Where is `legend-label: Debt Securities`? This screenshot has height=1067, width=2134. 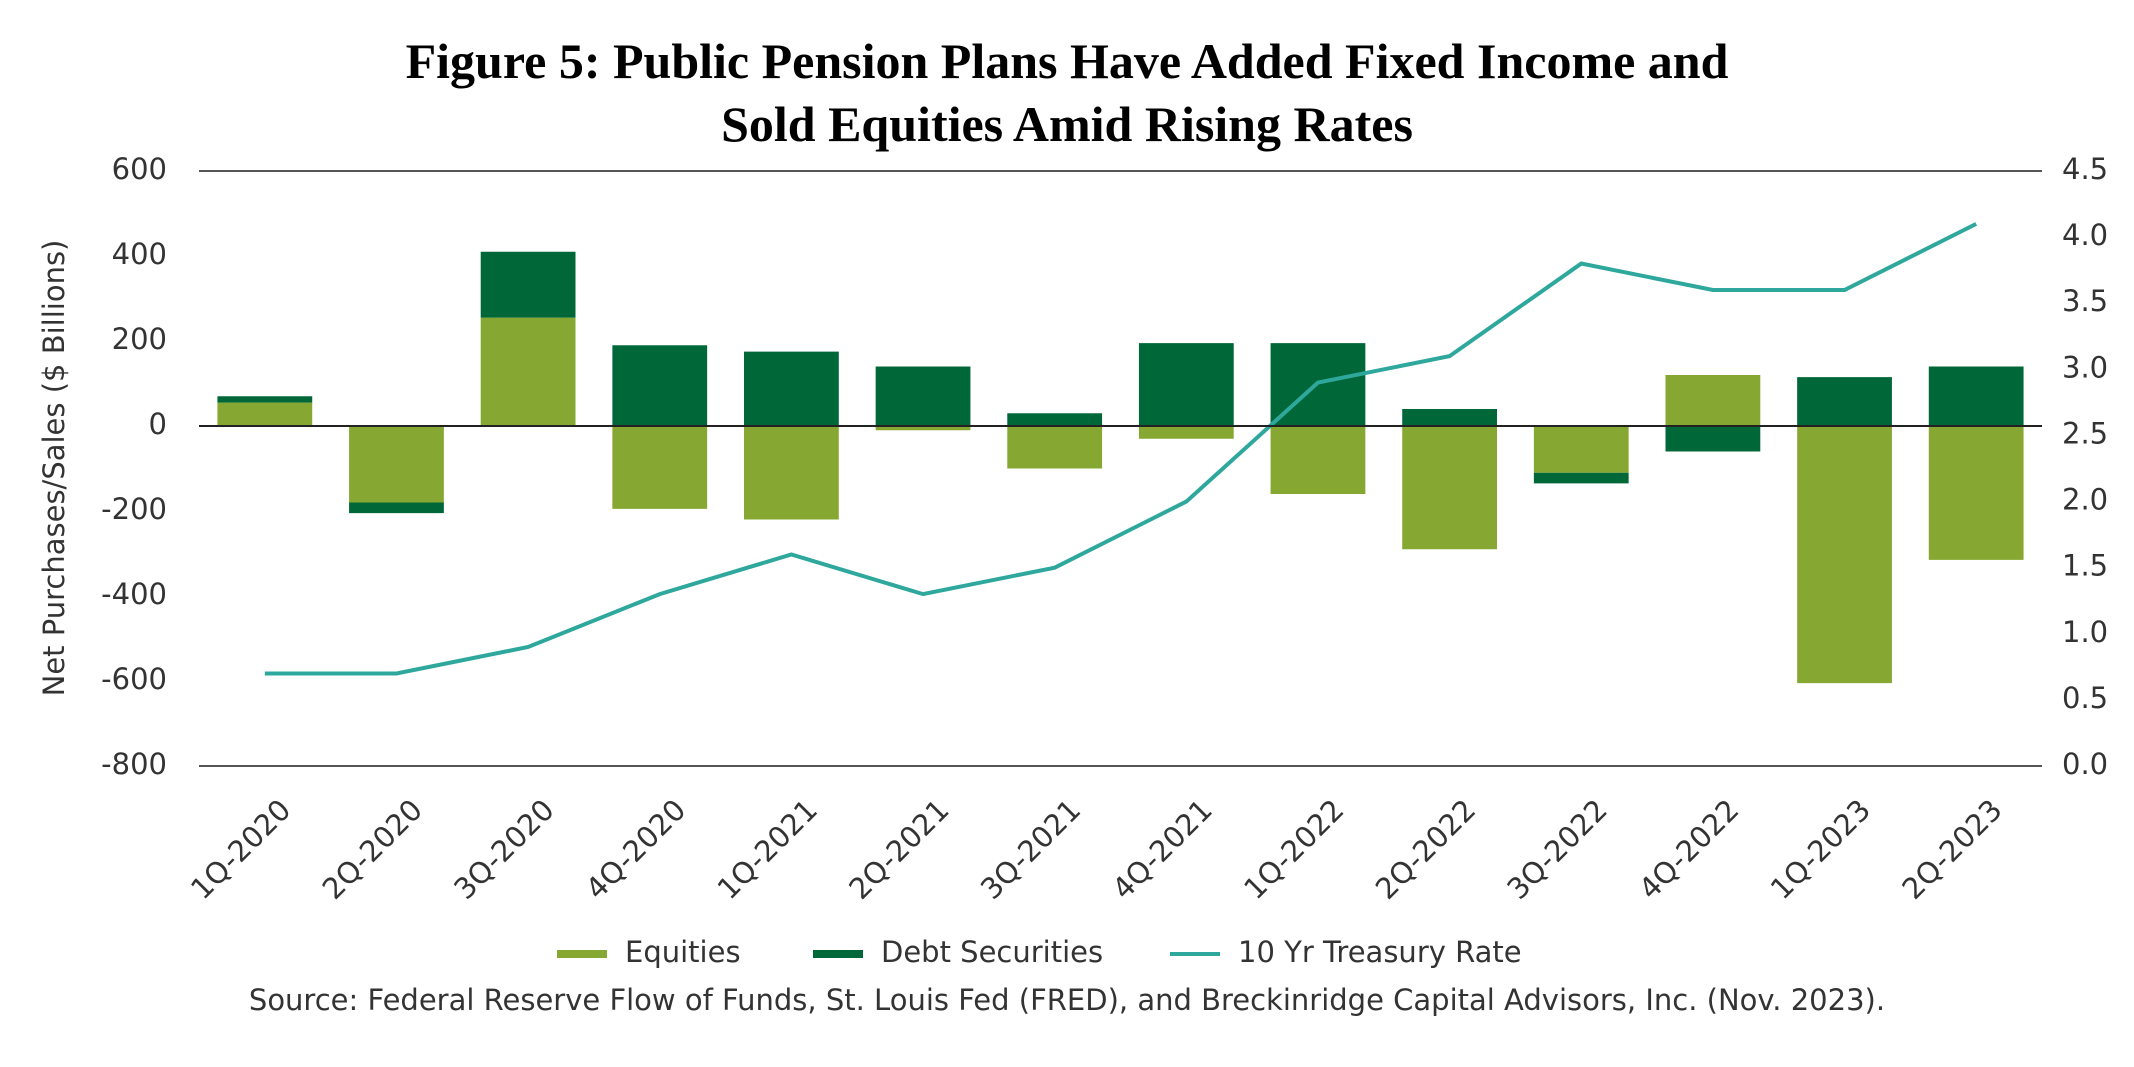 legend-label: Debt Securities is located at coordinates (992, 952).